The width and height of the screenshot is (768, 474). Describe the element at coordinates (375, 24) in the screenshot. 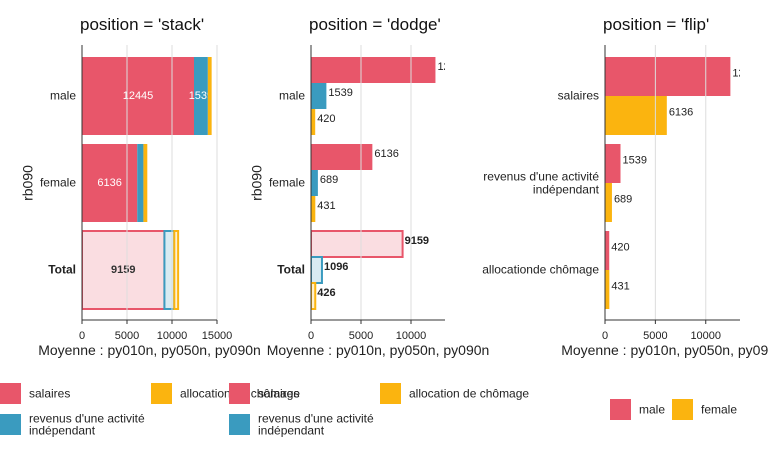

I see `panel-title: position = 'dodge'` at that location.